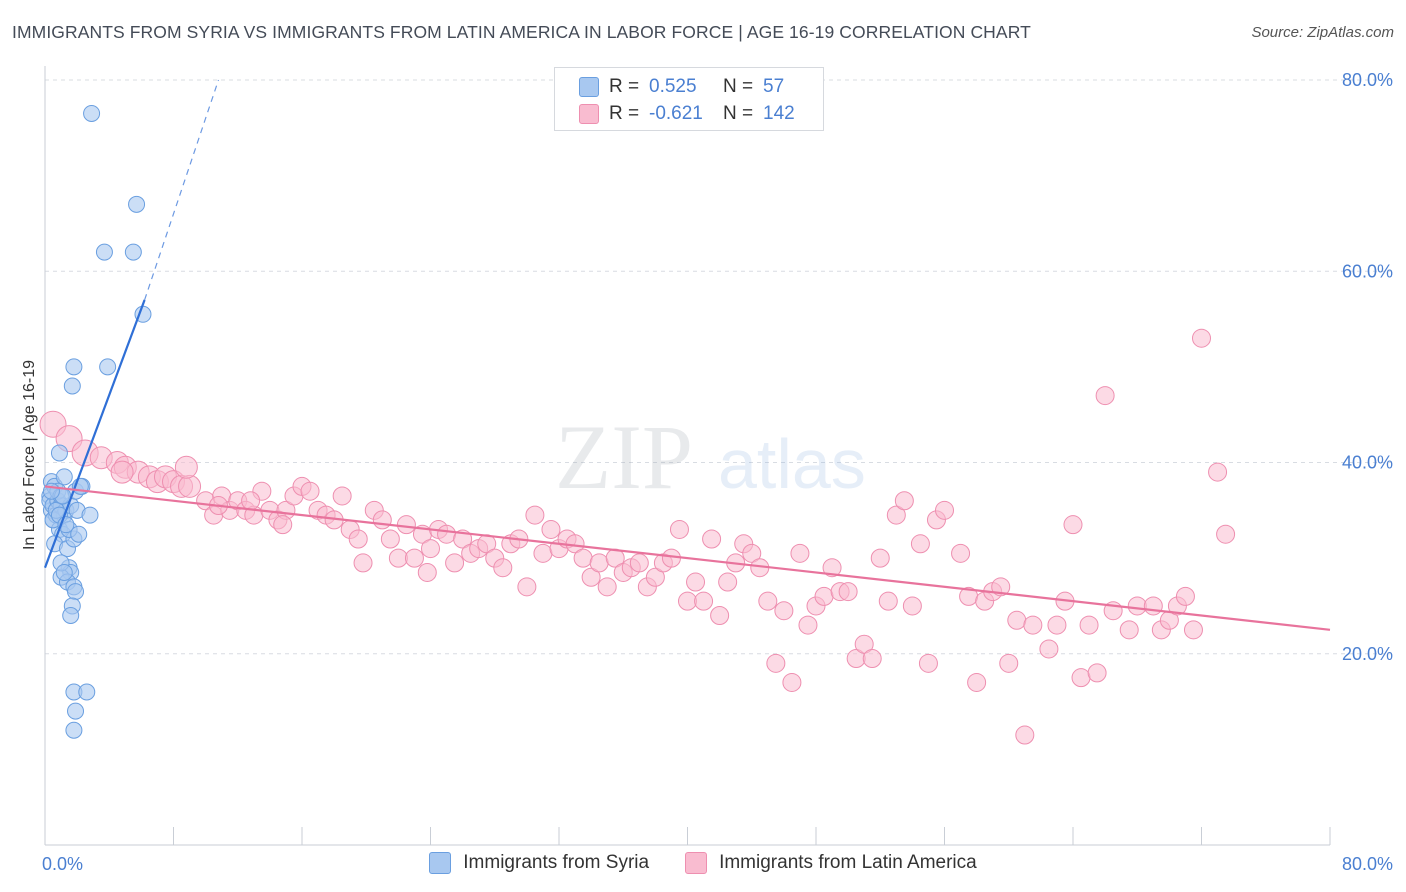 The width and height of the screenshot is (1406, 892). I want to click on y-tick-label: 60.0%, so click(1367, 271).